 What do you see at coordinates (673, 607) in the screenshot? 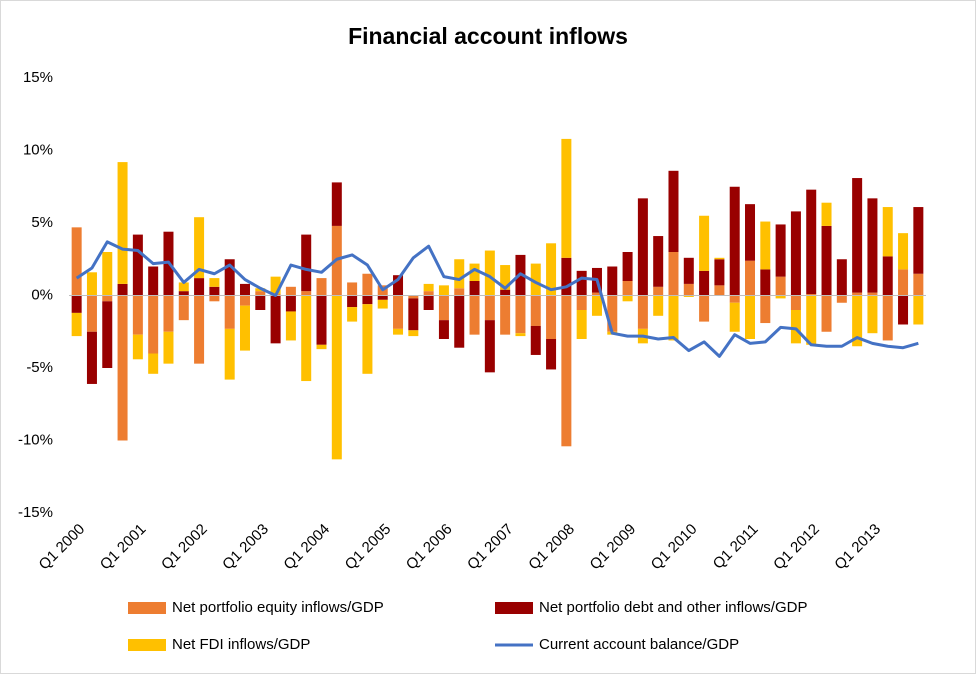
I see `legend-label: Net portfolio debt and other inflows/GDP` at bounding box center [673, 607].